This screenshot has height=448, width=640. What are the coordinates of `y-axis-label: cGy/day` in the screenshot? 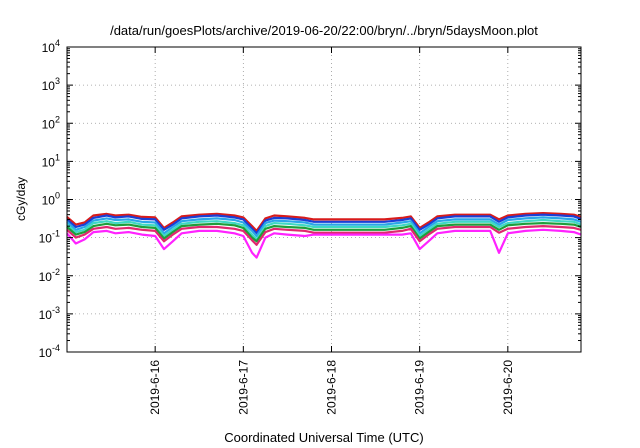 It's located at (21, 199).